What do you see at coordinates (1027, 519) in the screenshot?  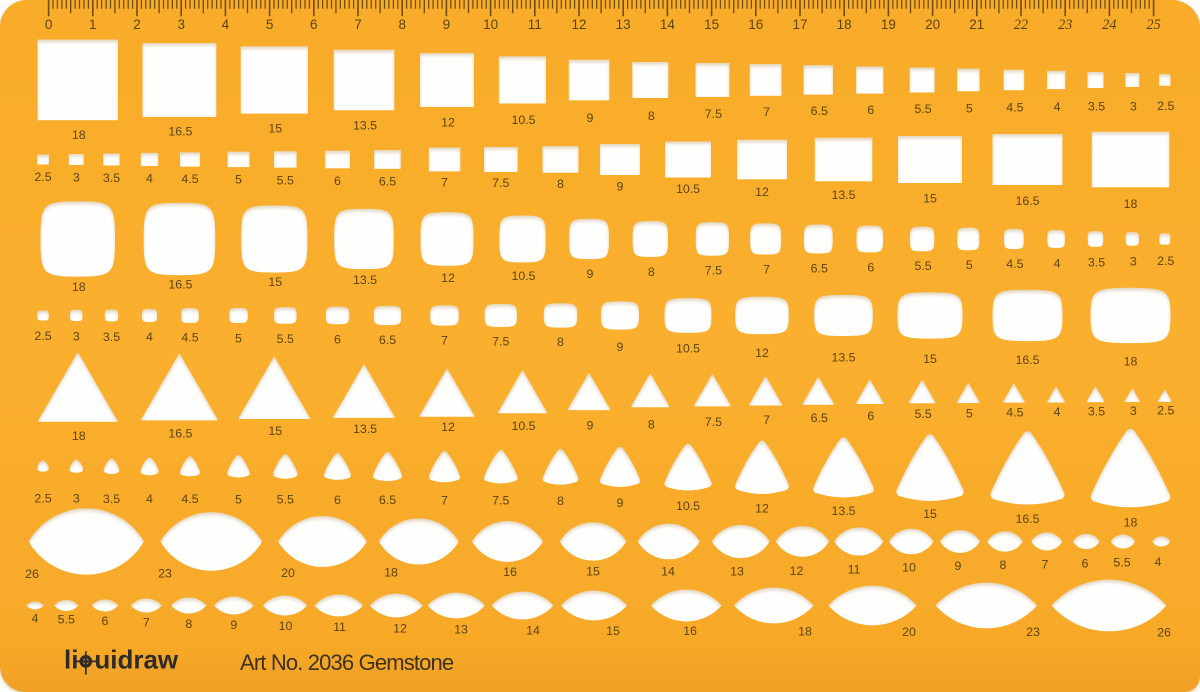 I see `svg-text: 16.5` at bounding box center [1027, 519].